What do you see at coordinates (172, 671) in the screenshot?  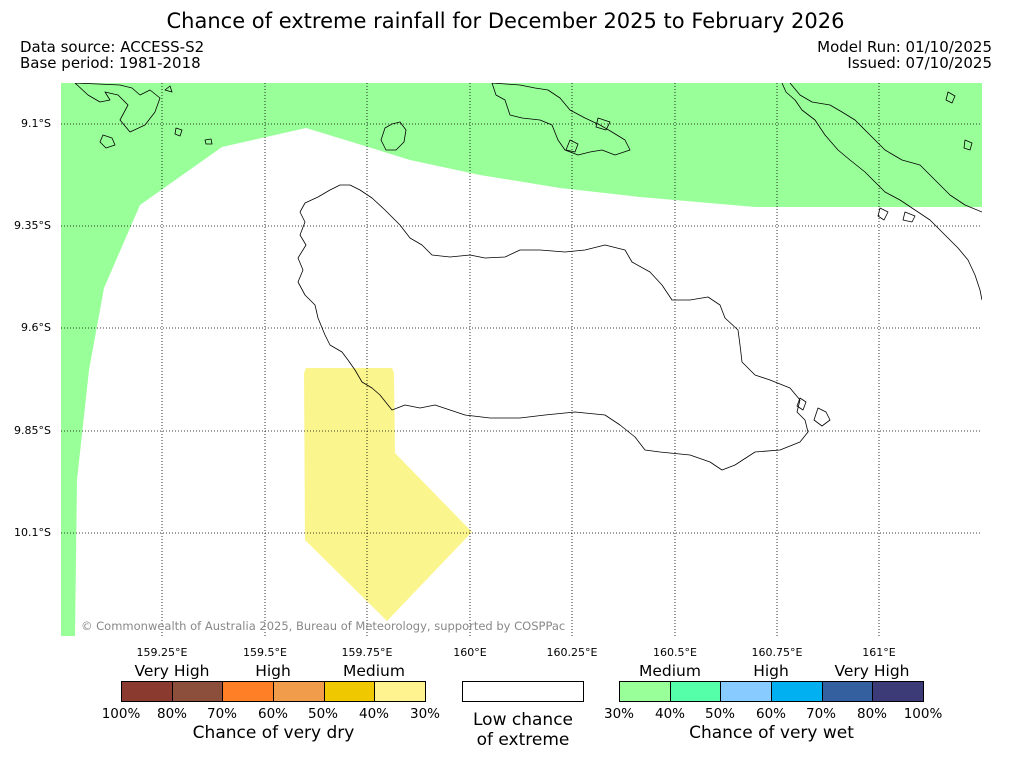 I see `dry-header-very-high: Very High` at bounding box center [172, 671].